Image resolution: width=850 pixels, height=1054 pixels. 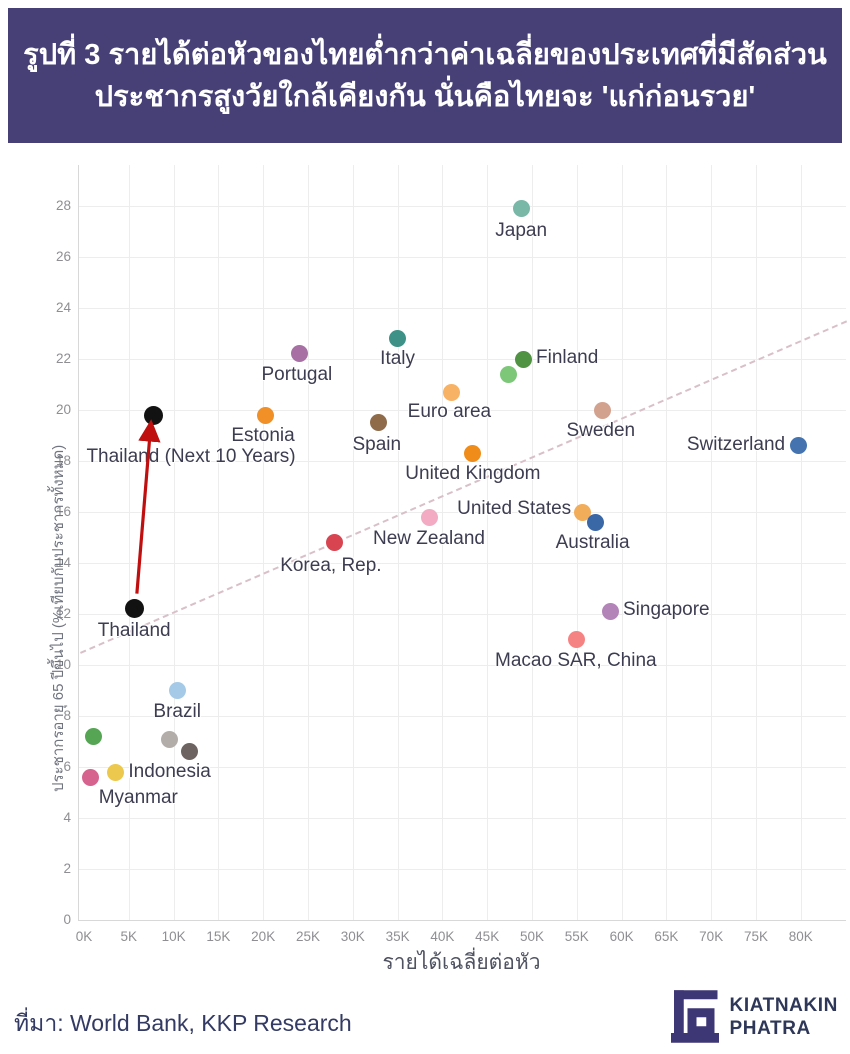 I want to click on y-tick-label: 14, so click(x=63, y=562).